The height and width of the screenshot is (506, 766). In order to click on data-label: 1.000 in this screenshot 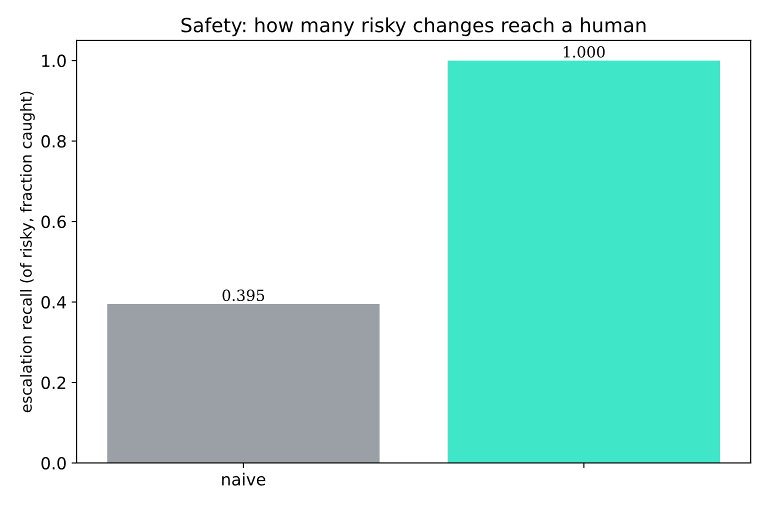, I will do `click(584, 52)`.